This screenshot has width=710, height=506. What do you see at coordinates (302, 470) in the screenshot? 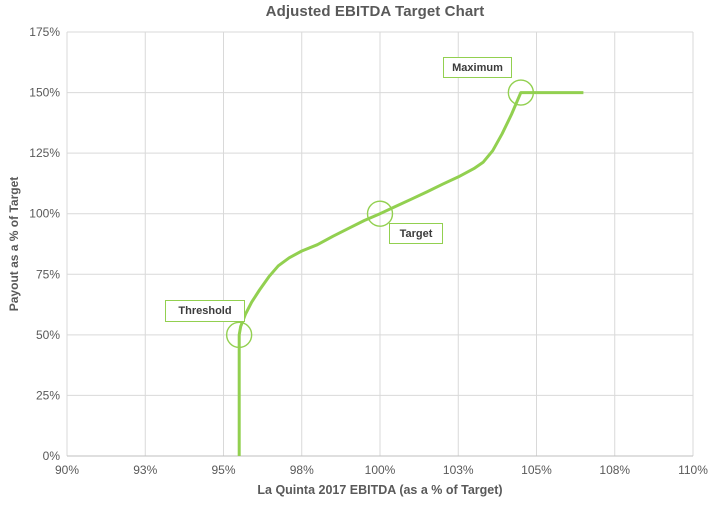
I see `x-tick-label: 98%` at bounding box center [302, 470].